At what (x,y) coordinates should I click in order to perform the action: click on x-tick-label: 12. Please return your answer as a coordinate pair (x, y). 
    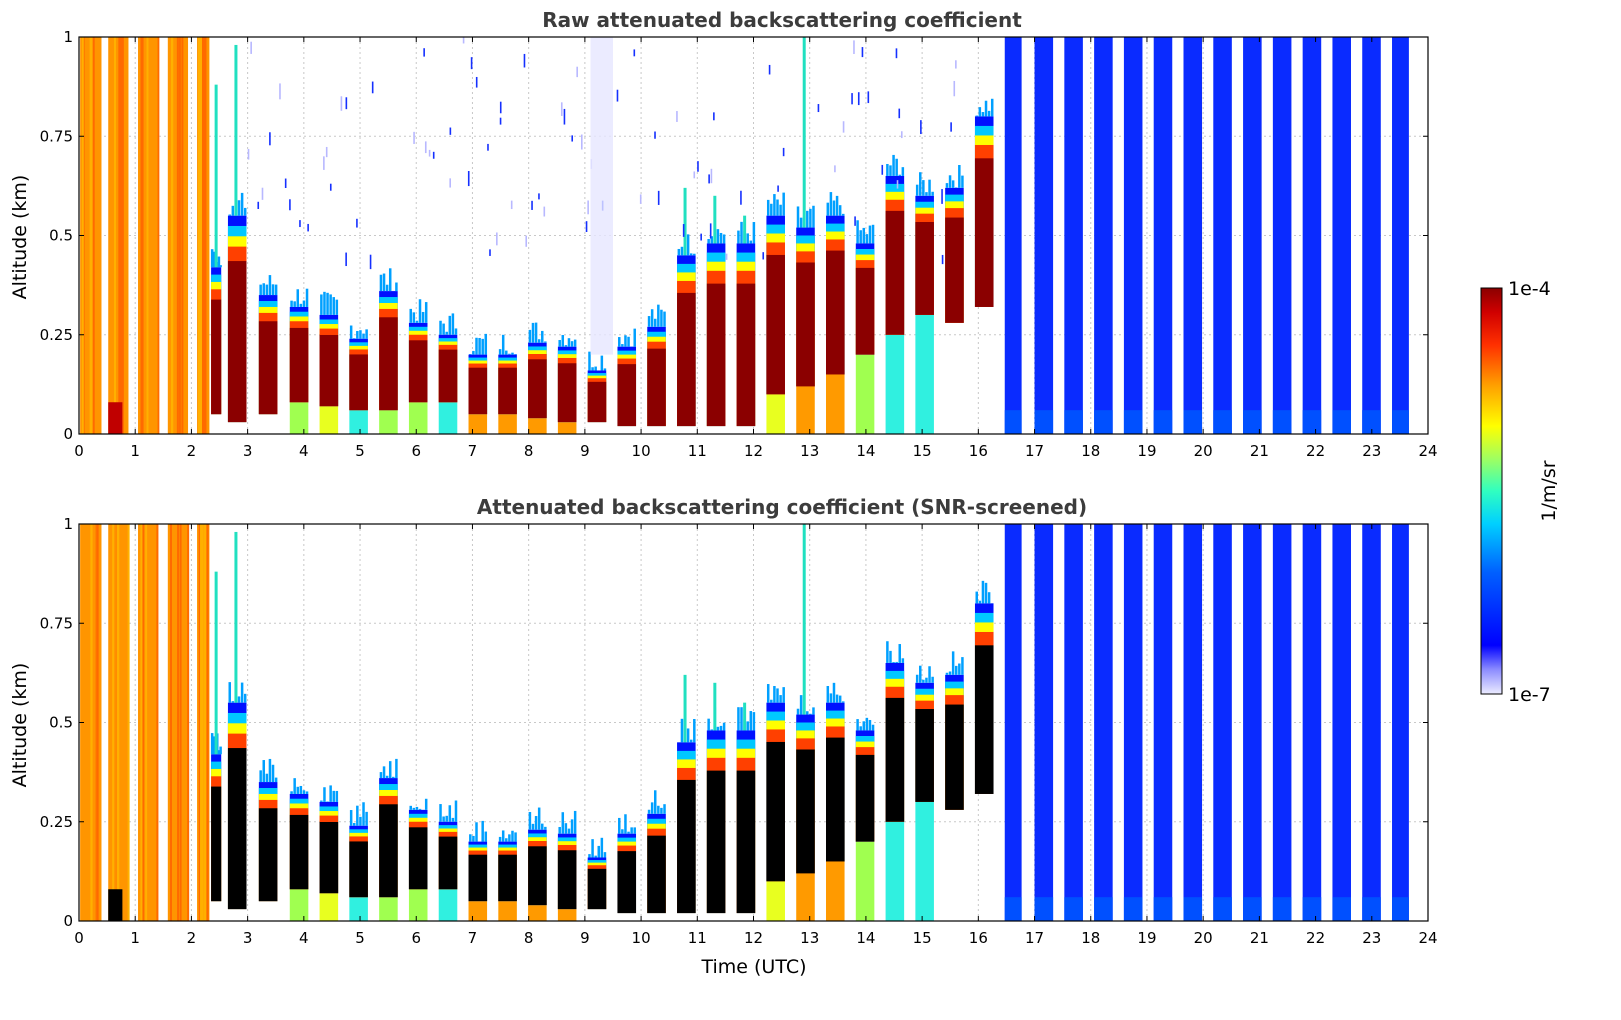
    Looking at the image, I should click on (753, 938).